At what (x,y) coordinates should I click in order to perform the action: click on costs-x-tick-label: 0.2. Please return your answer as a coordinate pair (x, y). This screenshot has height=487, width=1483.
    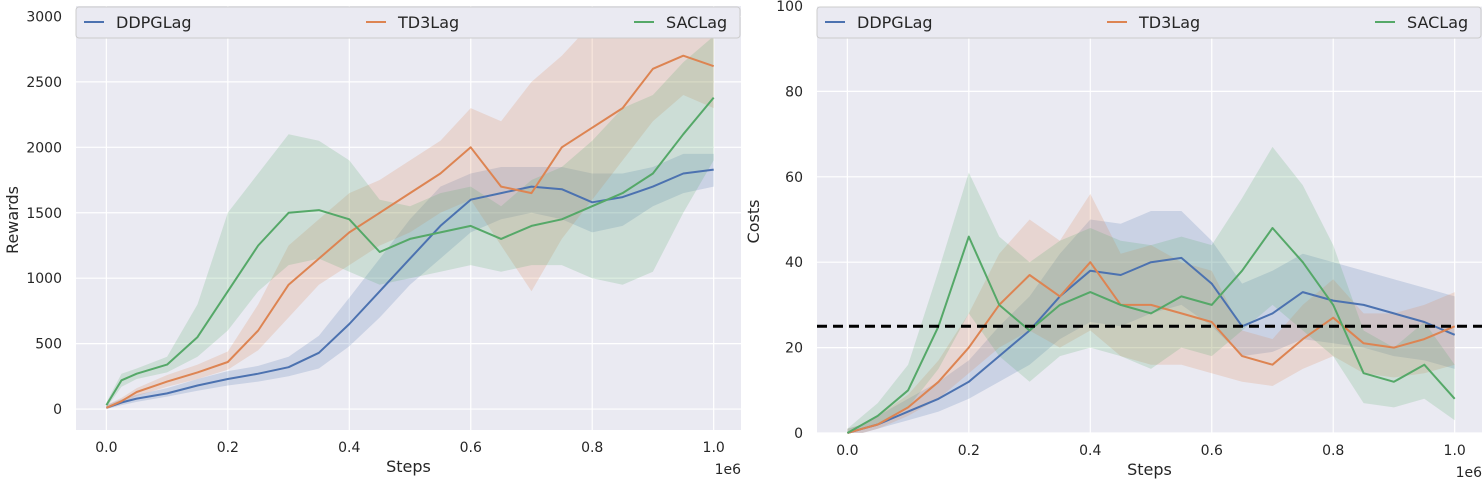
    Looking at the image, I should click on (969, 451).